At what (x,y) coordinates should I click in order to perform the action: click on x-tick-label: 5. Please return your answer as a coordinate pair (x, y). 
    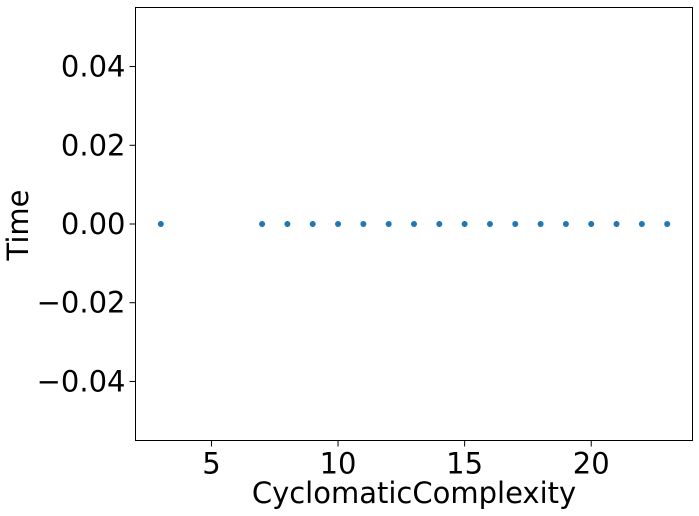
    Looking at the image, I should click on (211, 464).